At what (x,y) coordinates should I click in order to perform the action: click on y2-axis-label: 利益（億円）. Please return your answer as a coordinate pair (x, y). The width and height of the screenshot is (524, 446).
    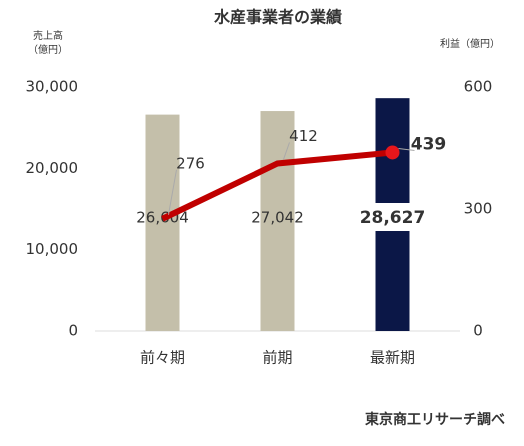
    Looking at the image, I should click on (470, 43).